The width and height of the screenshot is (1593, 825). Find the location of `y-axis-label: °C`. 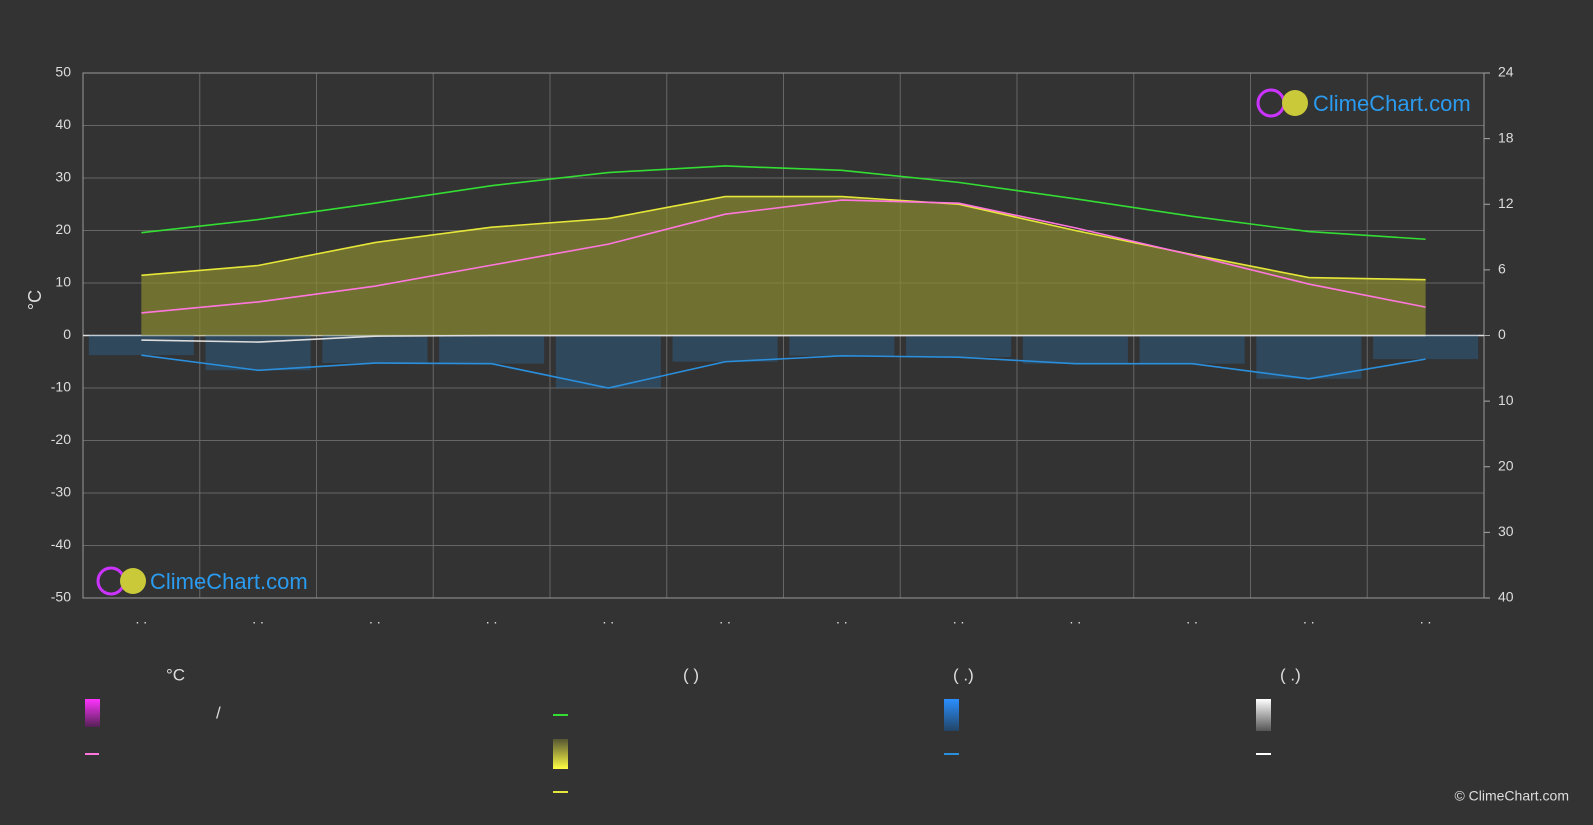

y-axis-label: °C is located at coordinates (35, 300).